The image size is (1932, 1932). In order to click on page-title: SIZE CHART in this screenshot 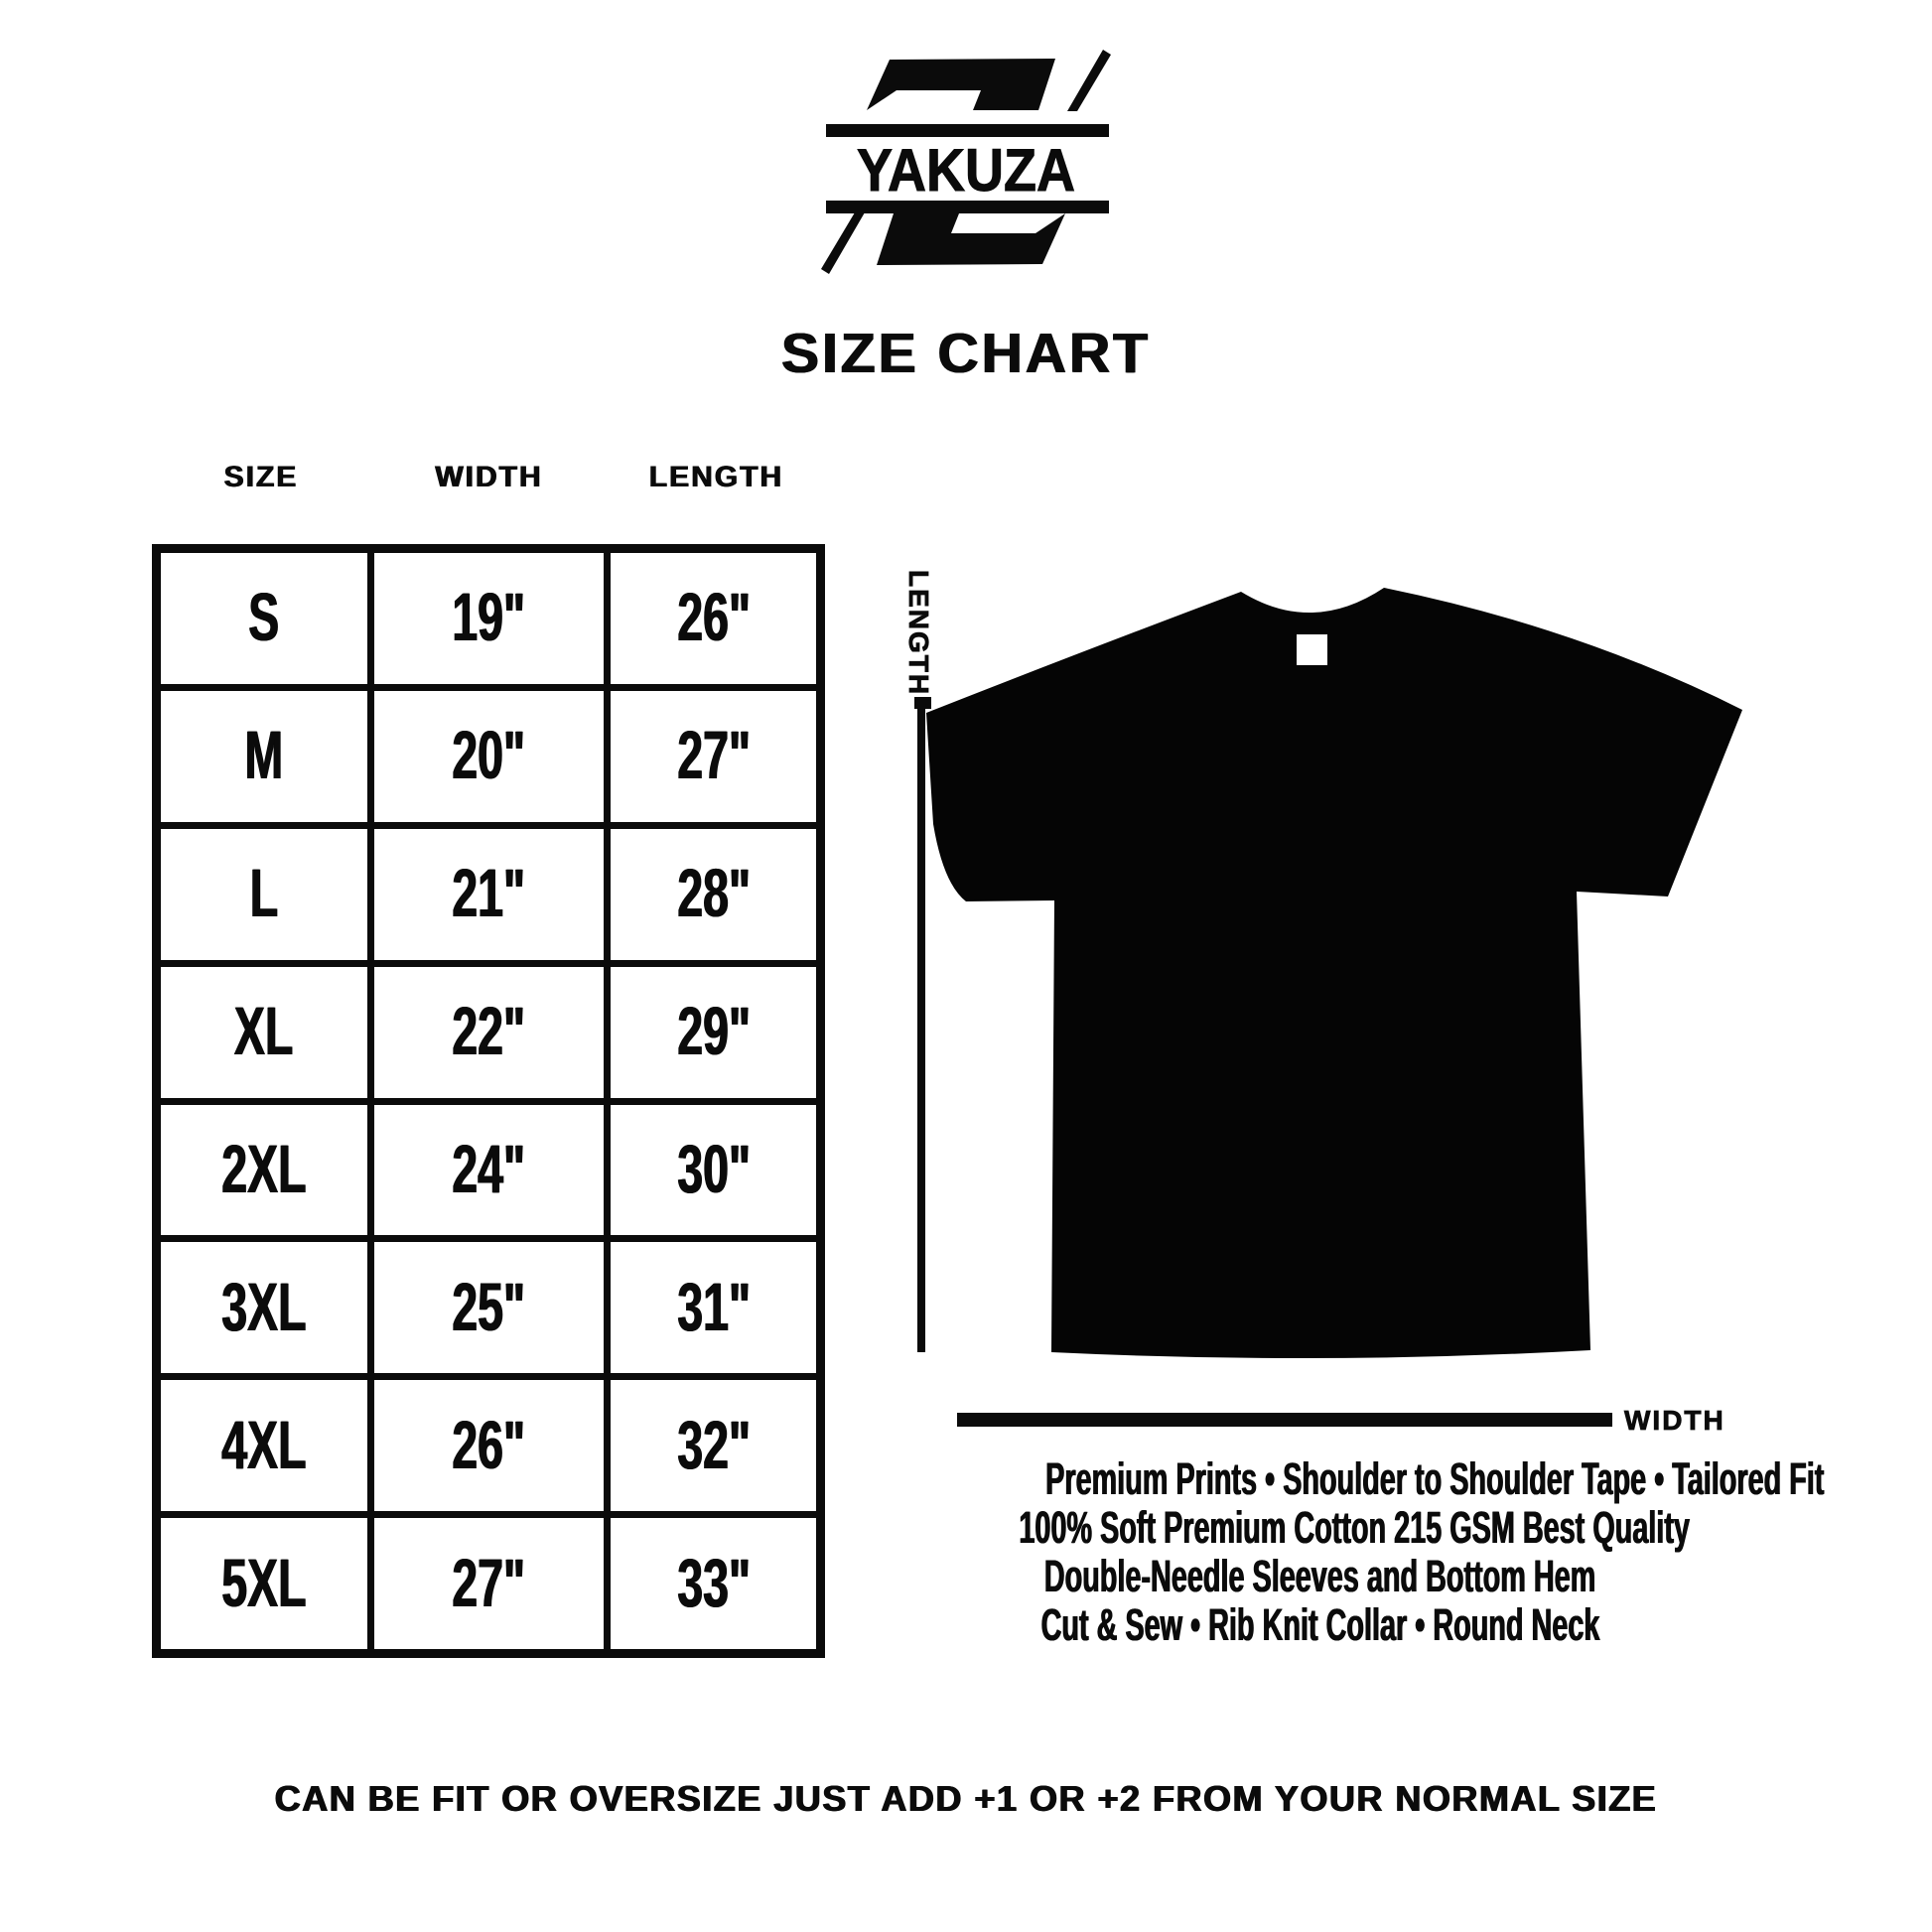, I will do `click(966, 353)`.